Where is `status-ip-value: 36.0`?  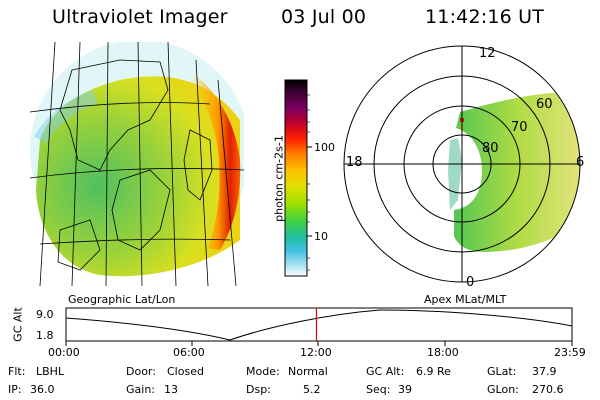
status-ip-value: 36.0 is located at coordinates (42, 389).